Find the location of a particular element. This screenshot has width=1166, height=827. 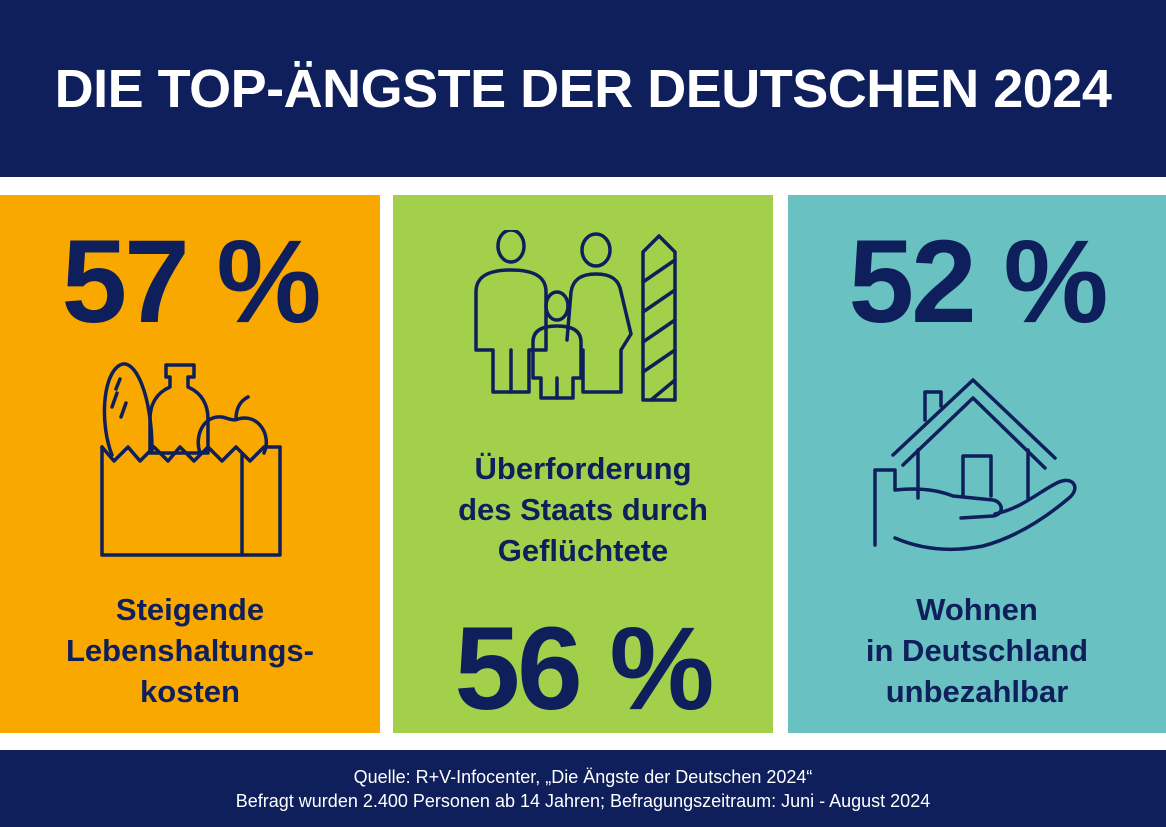

percent-housing: 52 % is located at coordinates (978, 282).